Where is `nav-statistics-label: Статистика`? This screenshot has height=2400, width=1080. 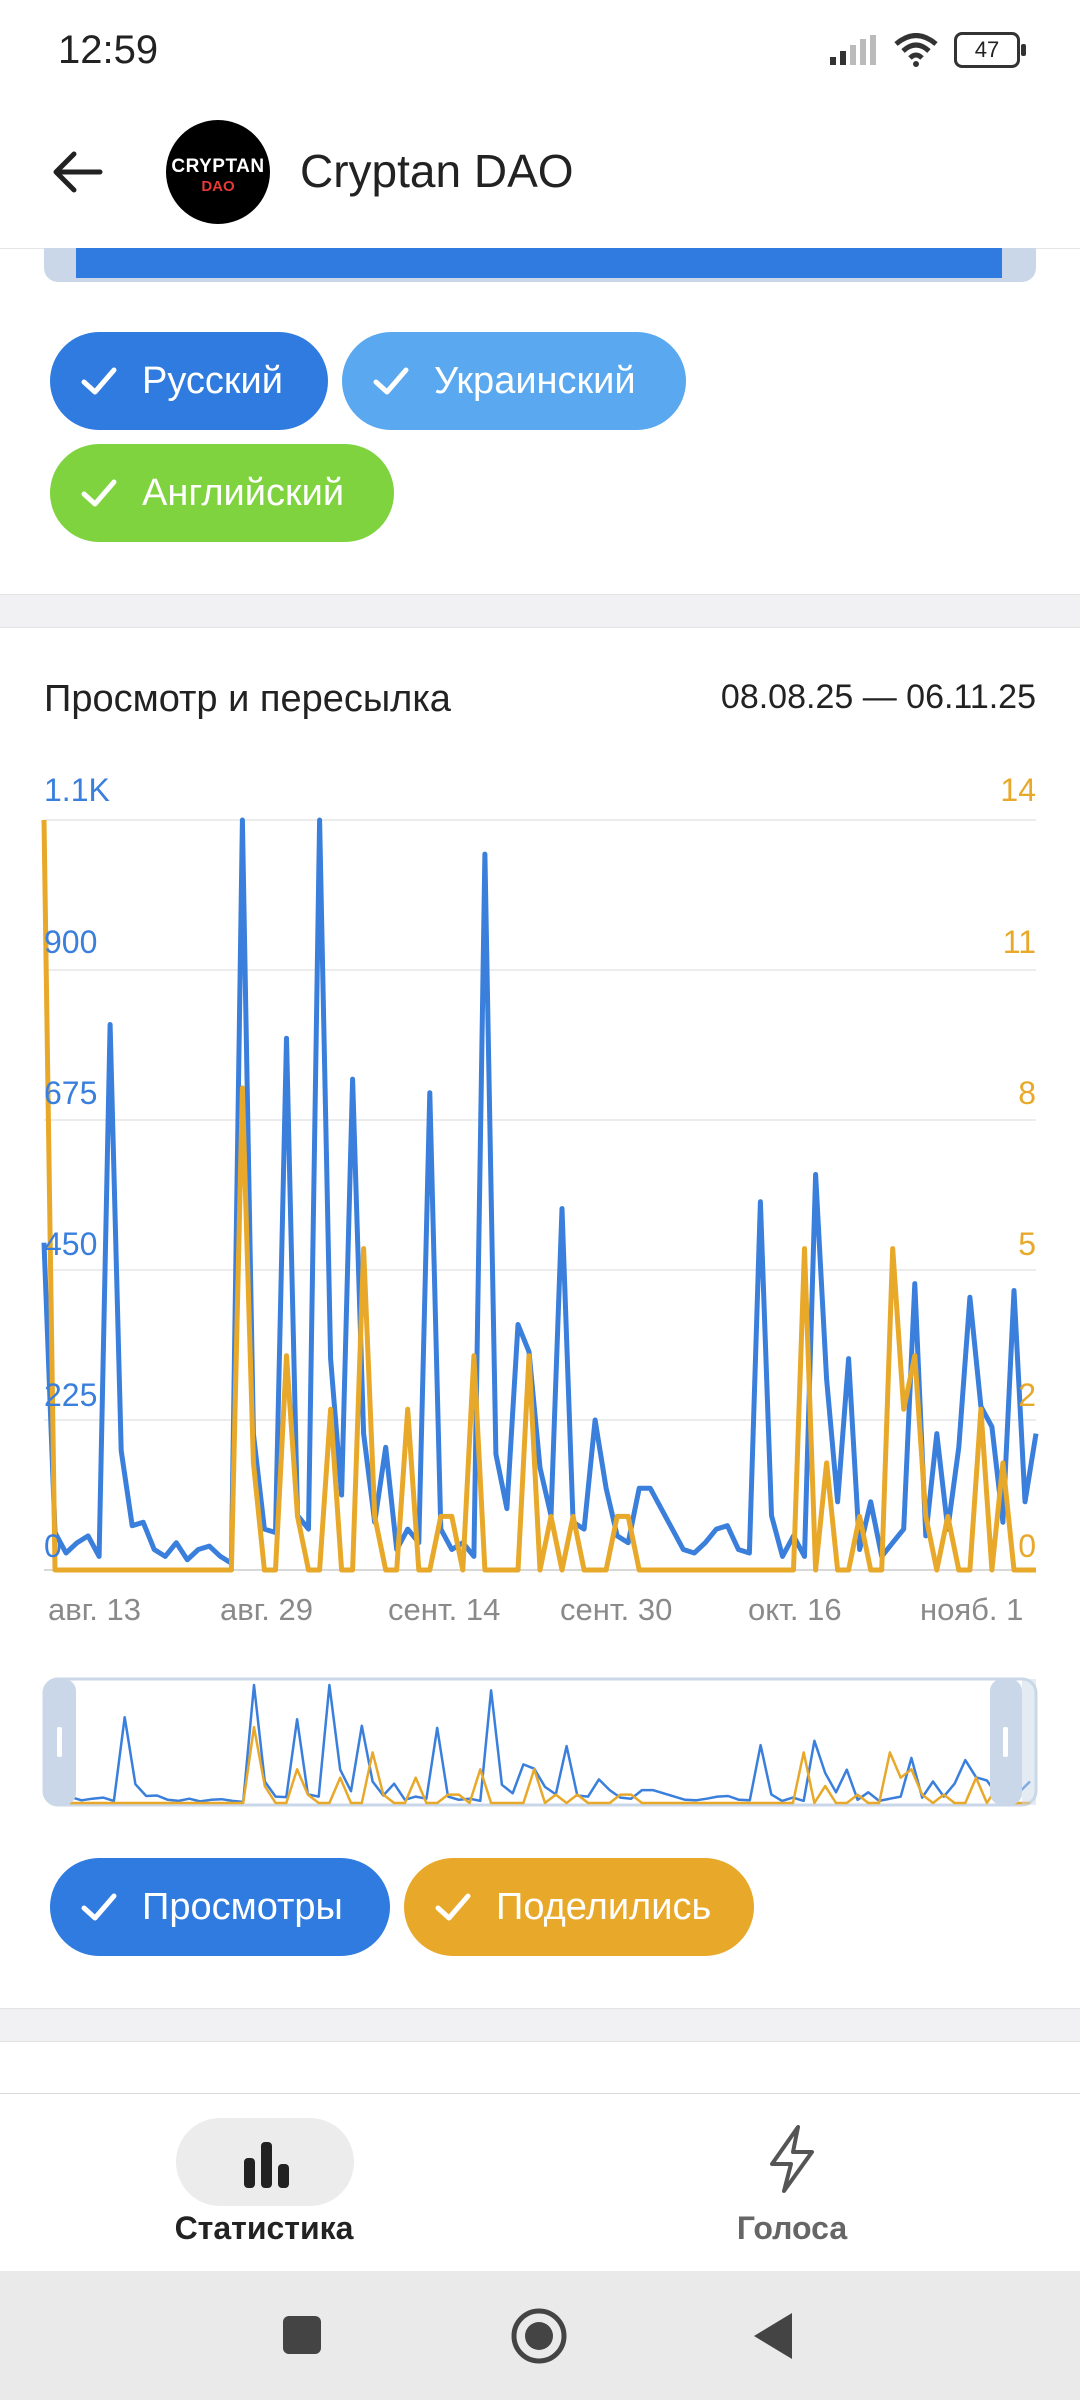
nav-statistics-label: Статистика is located at coordinates (264, 2228).